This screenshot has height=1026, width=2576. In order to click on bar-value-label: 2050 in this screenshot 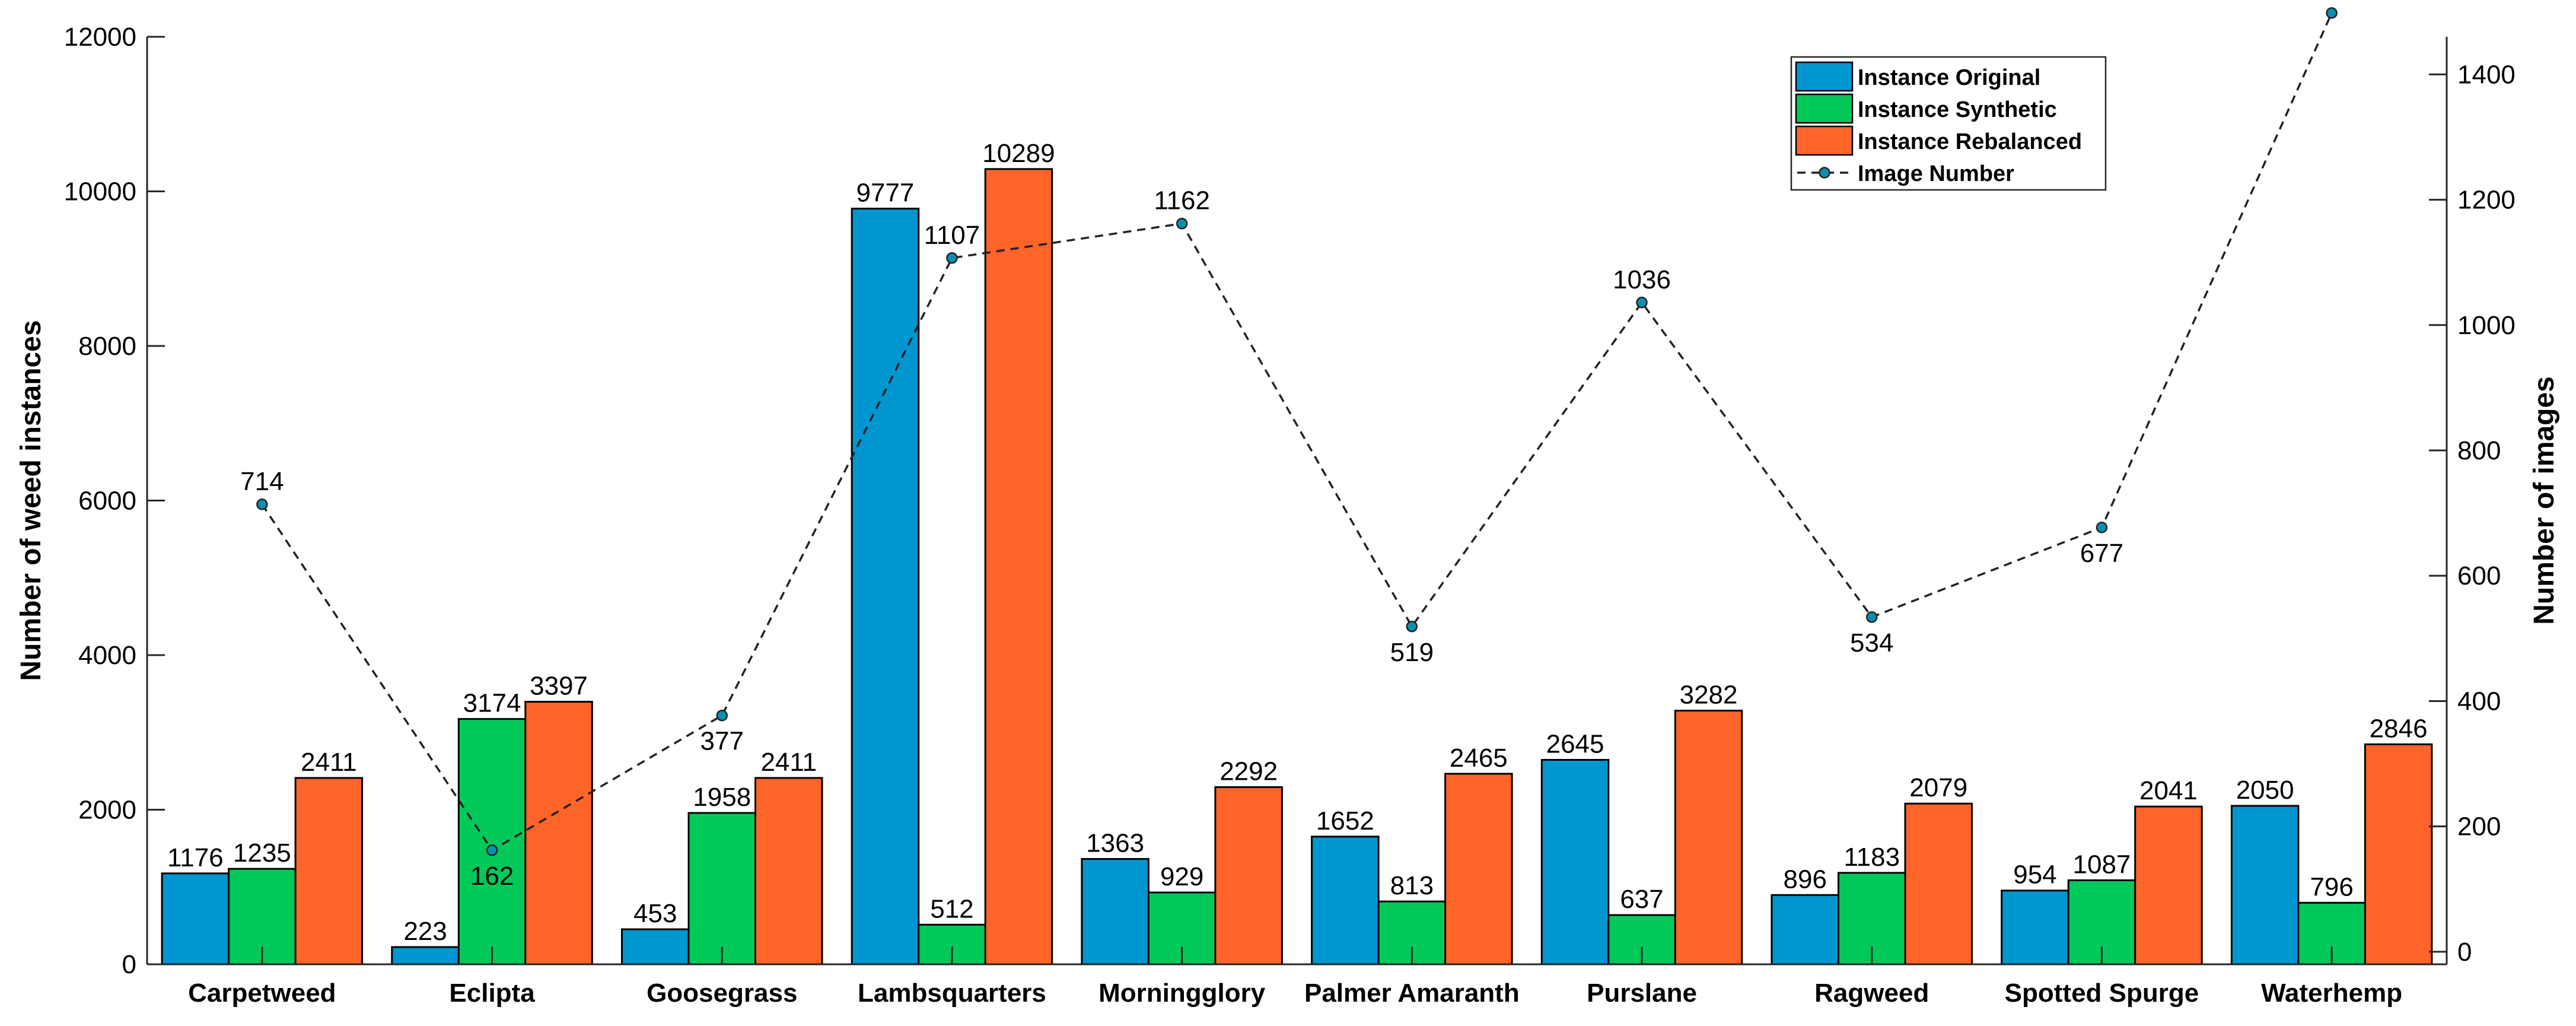, I will do `click(2265, 790)`.